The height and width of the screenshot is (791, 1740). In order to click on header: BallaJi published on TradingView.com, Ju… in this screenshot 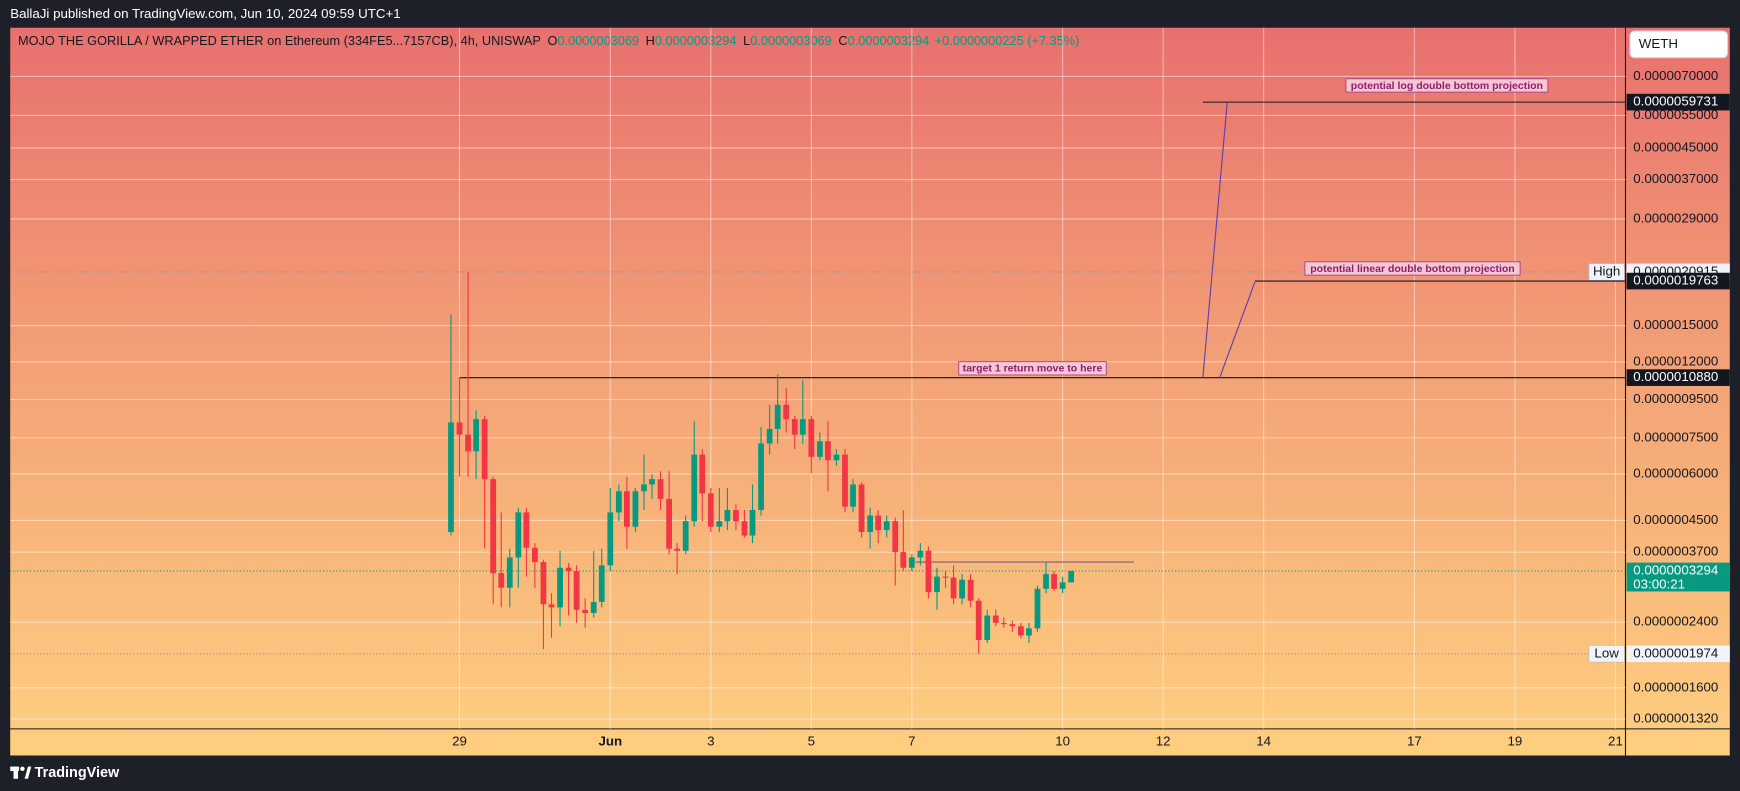, I will do `click(205, 13)`.